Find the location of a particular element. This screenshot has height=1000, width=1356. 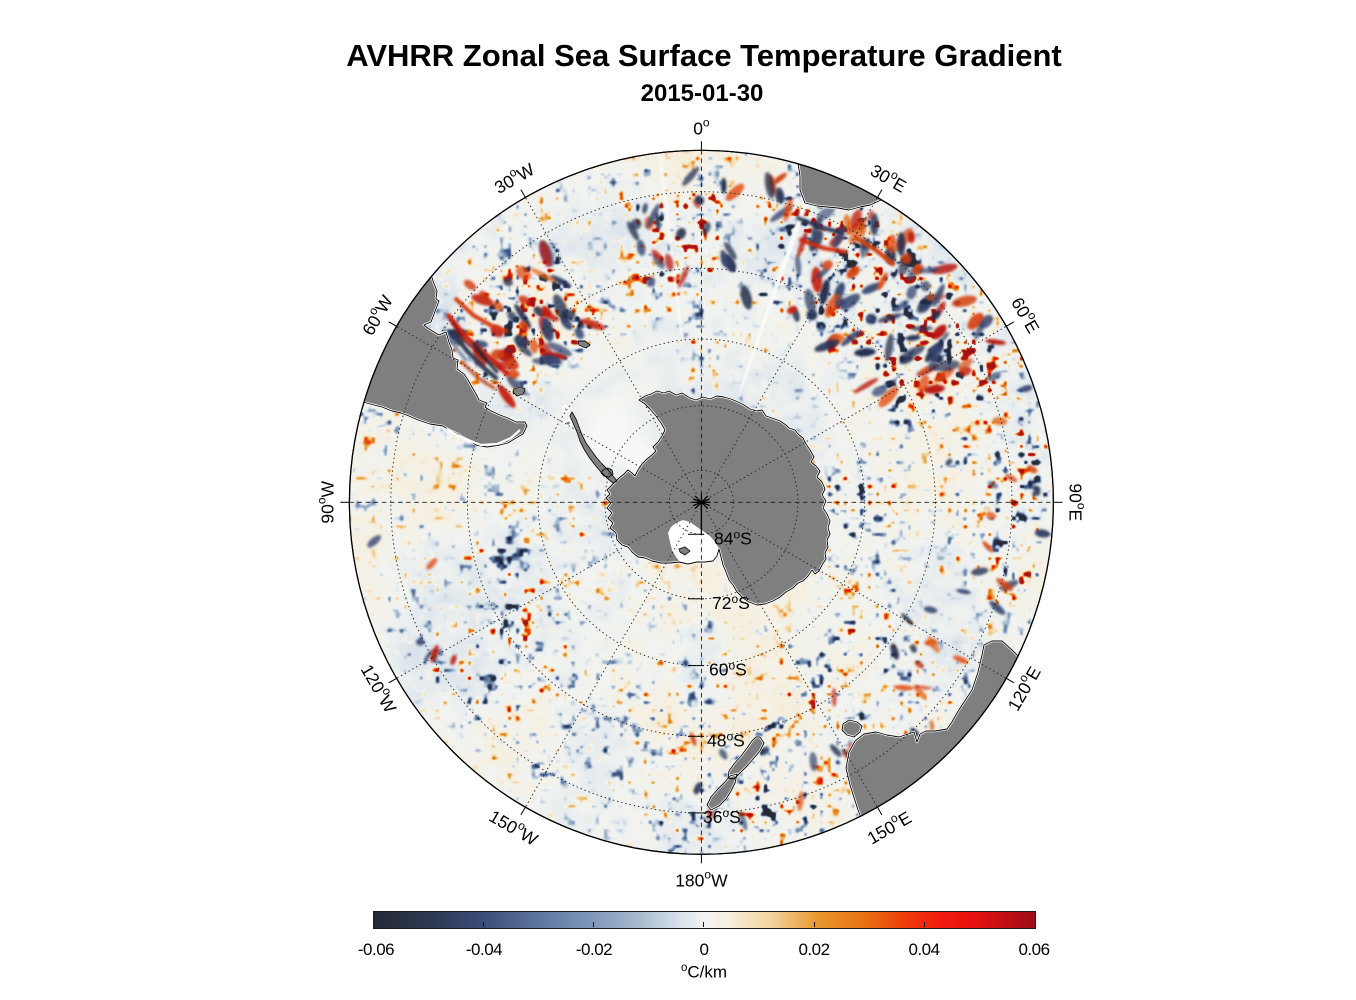

svg-text: 60oE is located at coordinates (1026, 314).